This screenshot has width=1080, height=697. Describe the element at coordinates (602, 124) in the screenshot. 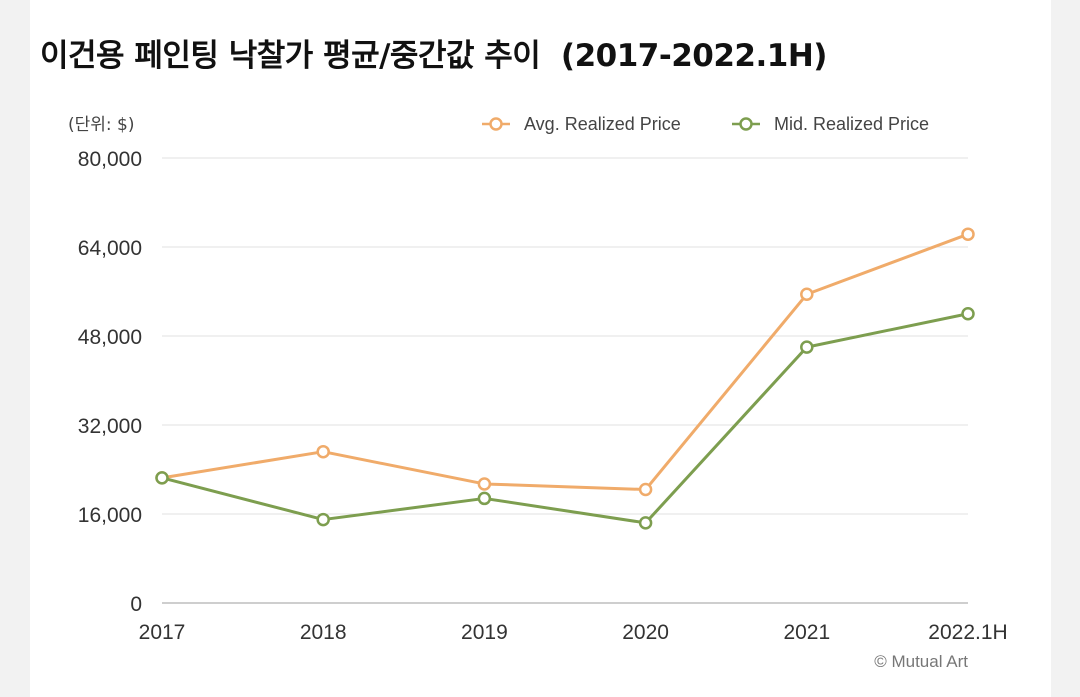

I see `legend-label: Avg. Realized Price` at that location.